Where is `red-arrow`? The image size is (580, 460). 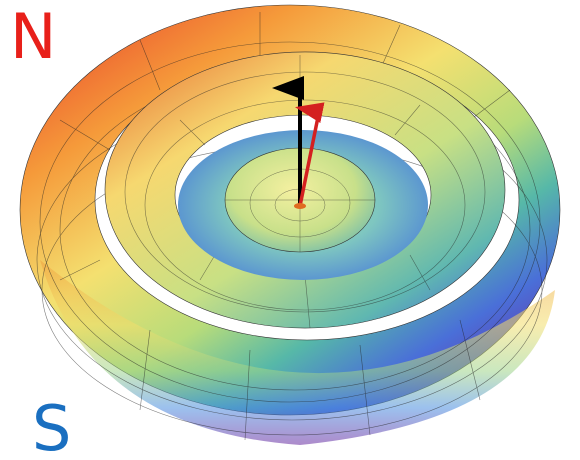
red-arrow is located at coordinates (309, 154).